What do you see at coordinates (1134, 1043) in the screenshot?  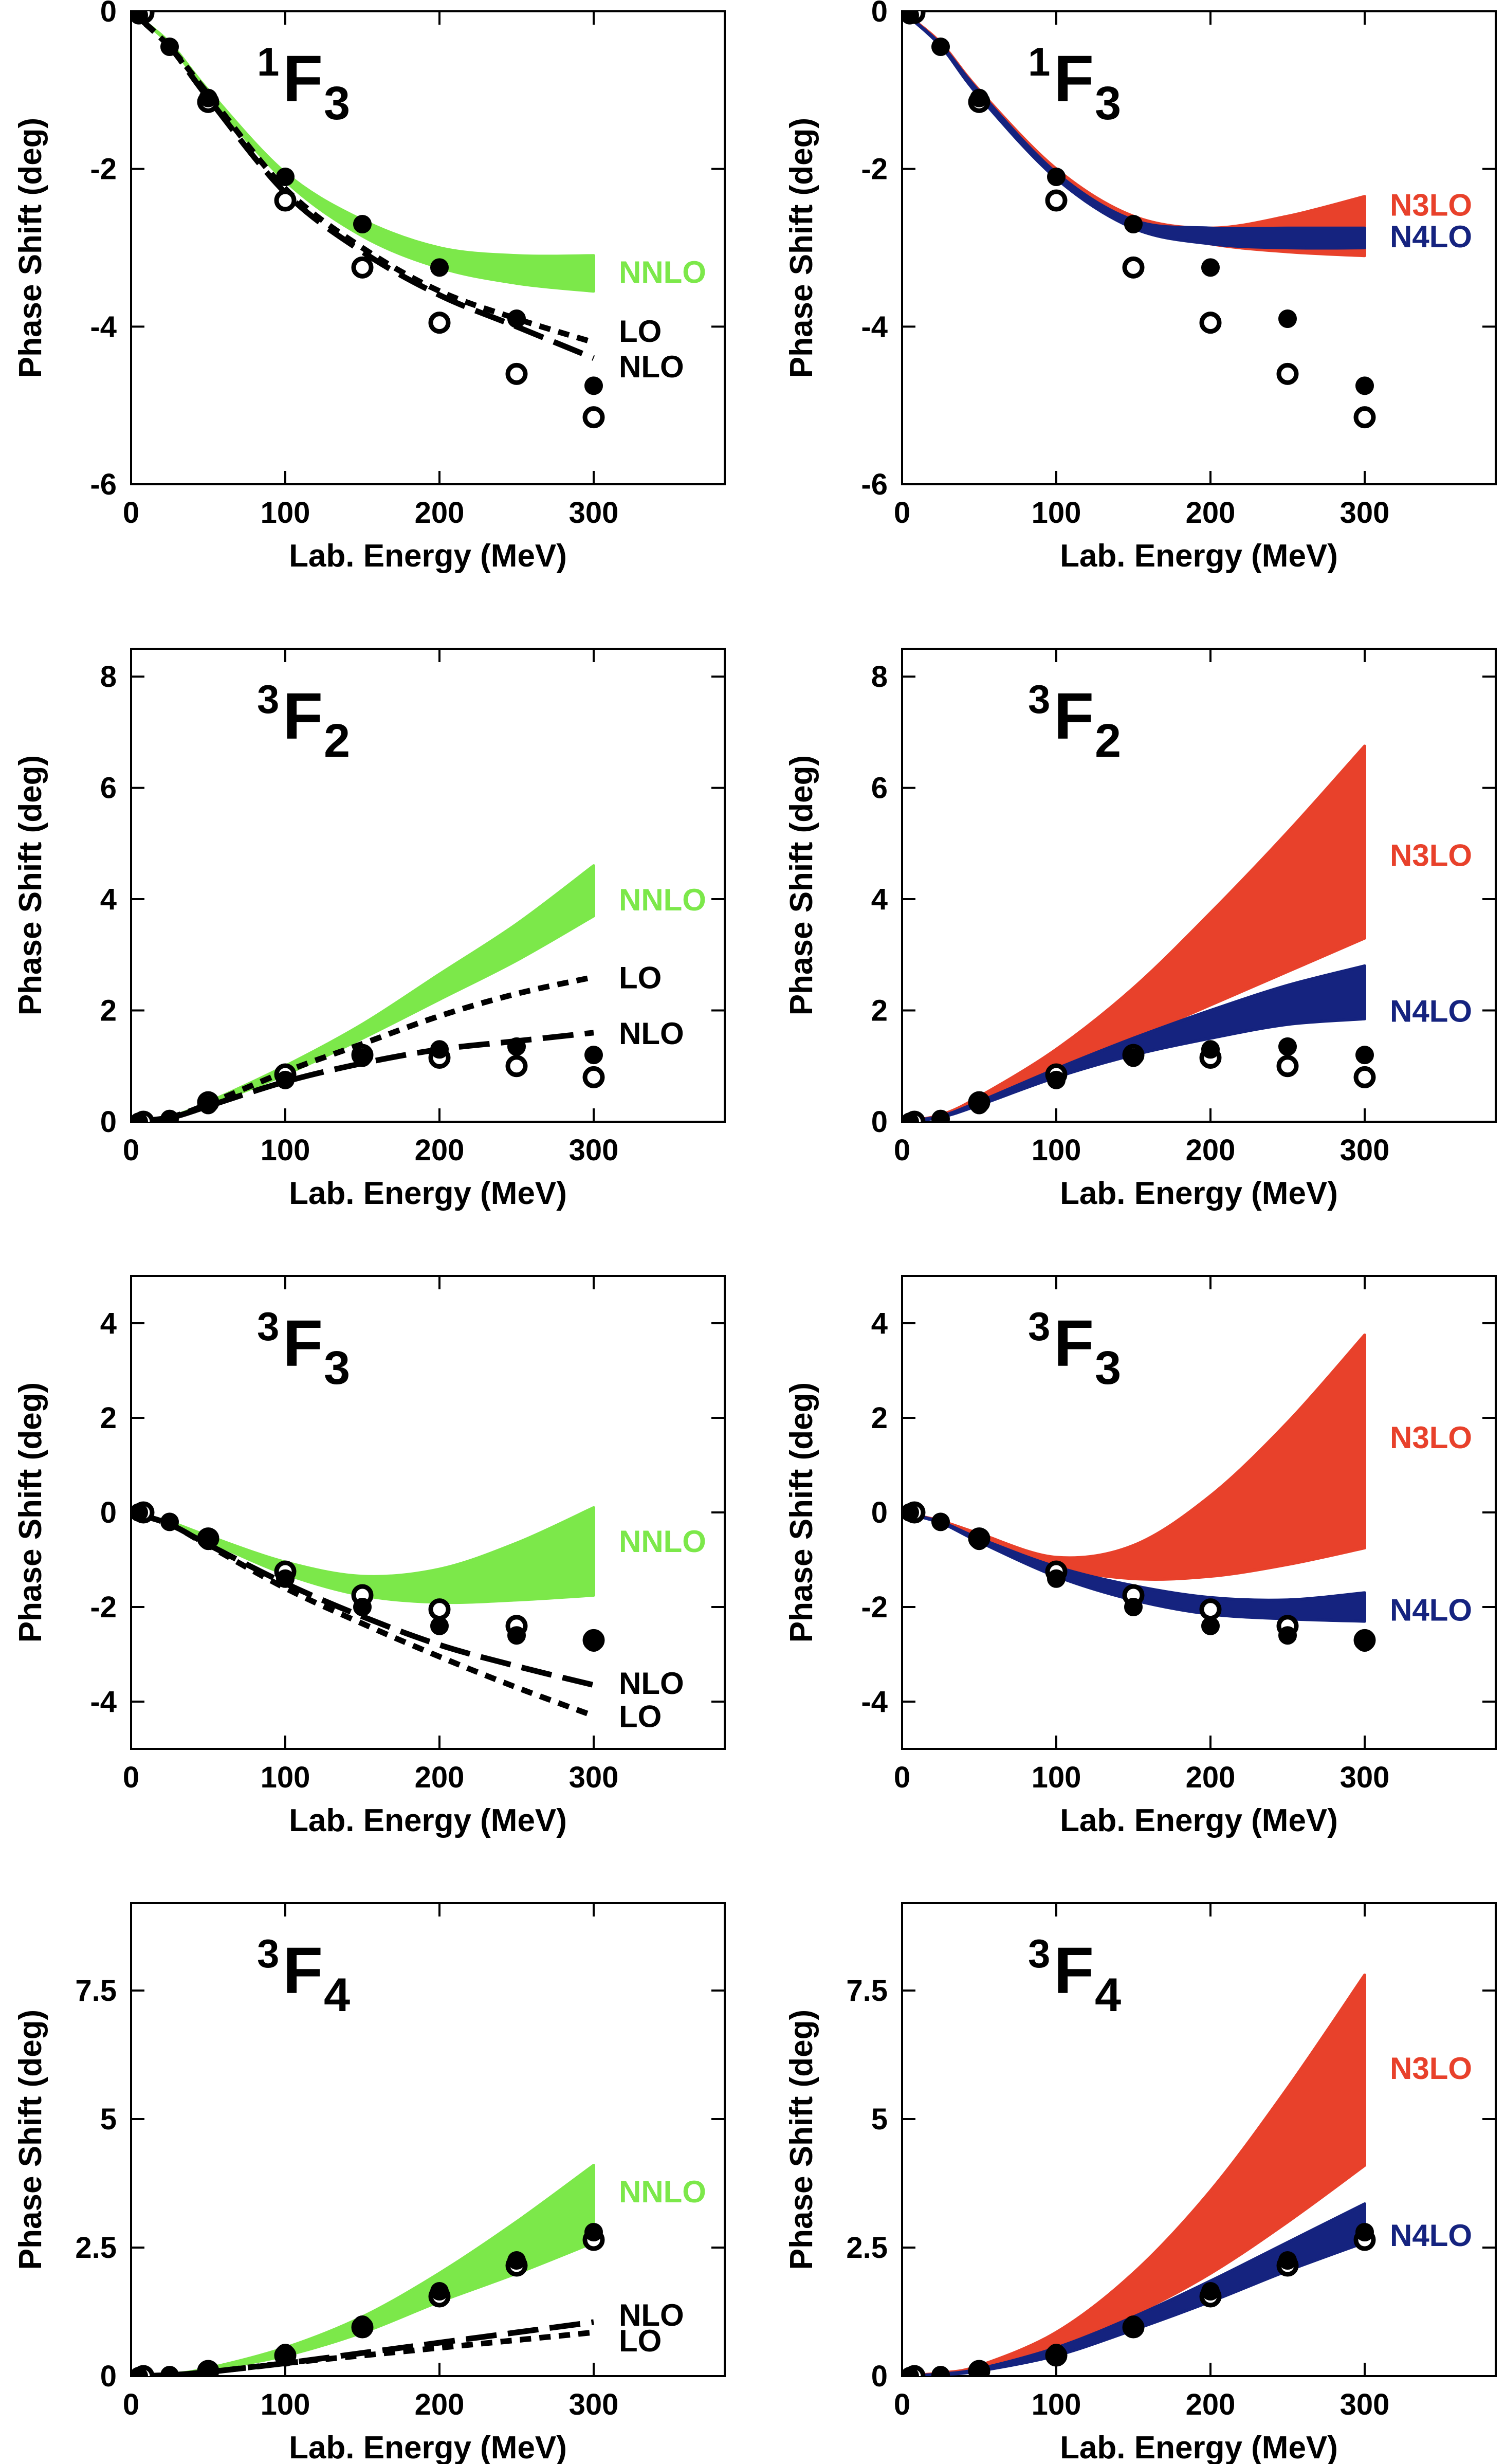 I see `band-n4lo` at bounding box center [1134, 1043].